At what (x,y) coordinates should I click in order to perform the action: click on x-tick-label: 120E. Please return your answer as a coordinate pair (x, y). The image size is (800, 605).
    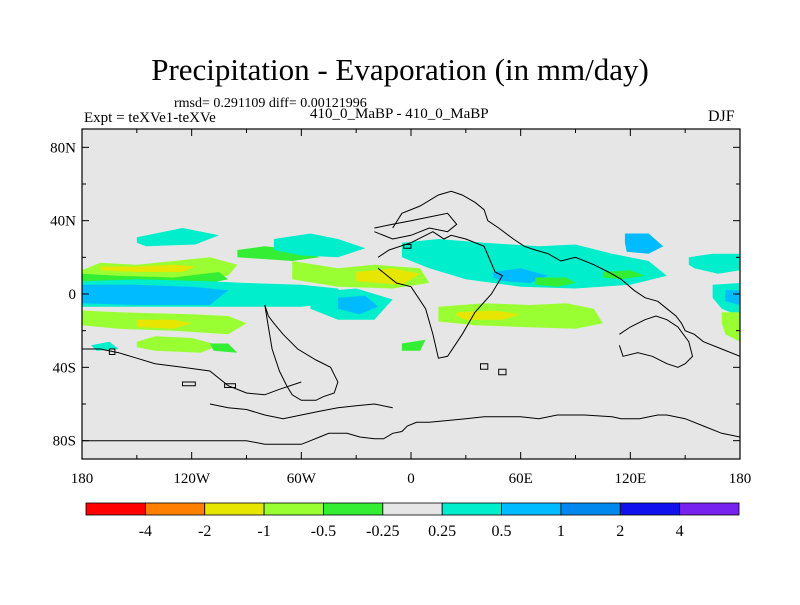
    Looking at the image, I should click on (630, 479).